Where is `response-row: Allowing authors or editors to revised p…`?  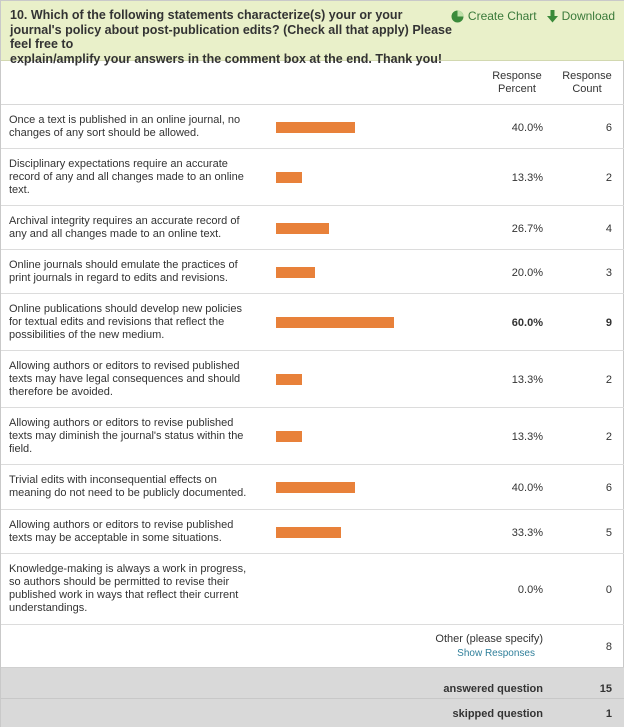 response-row: Allowing authors or editors to revised p… is located at coordinates (312, 379).